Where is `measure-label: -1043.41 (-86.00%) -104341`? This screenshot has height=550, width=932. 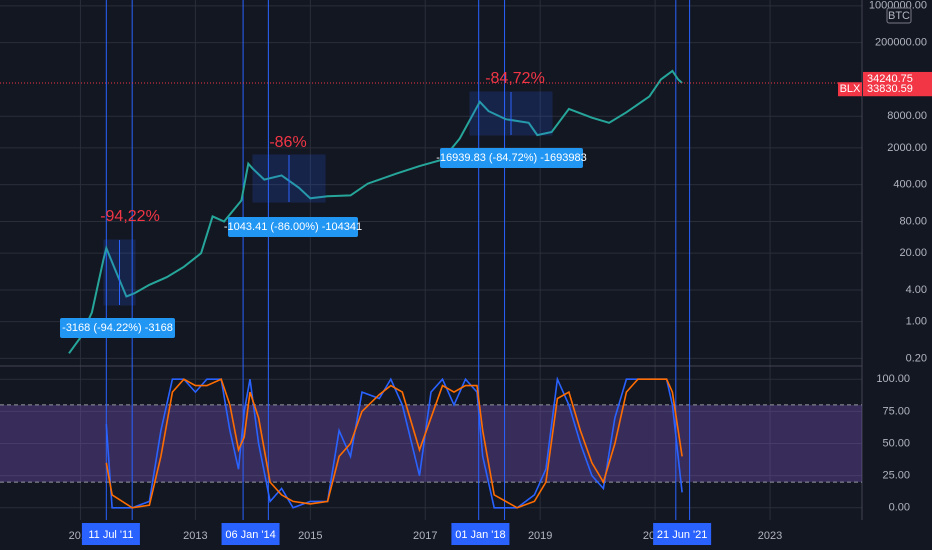
measure-label: -1043.41 (-86.00%) -104341 is located at coordinates (293, 227).